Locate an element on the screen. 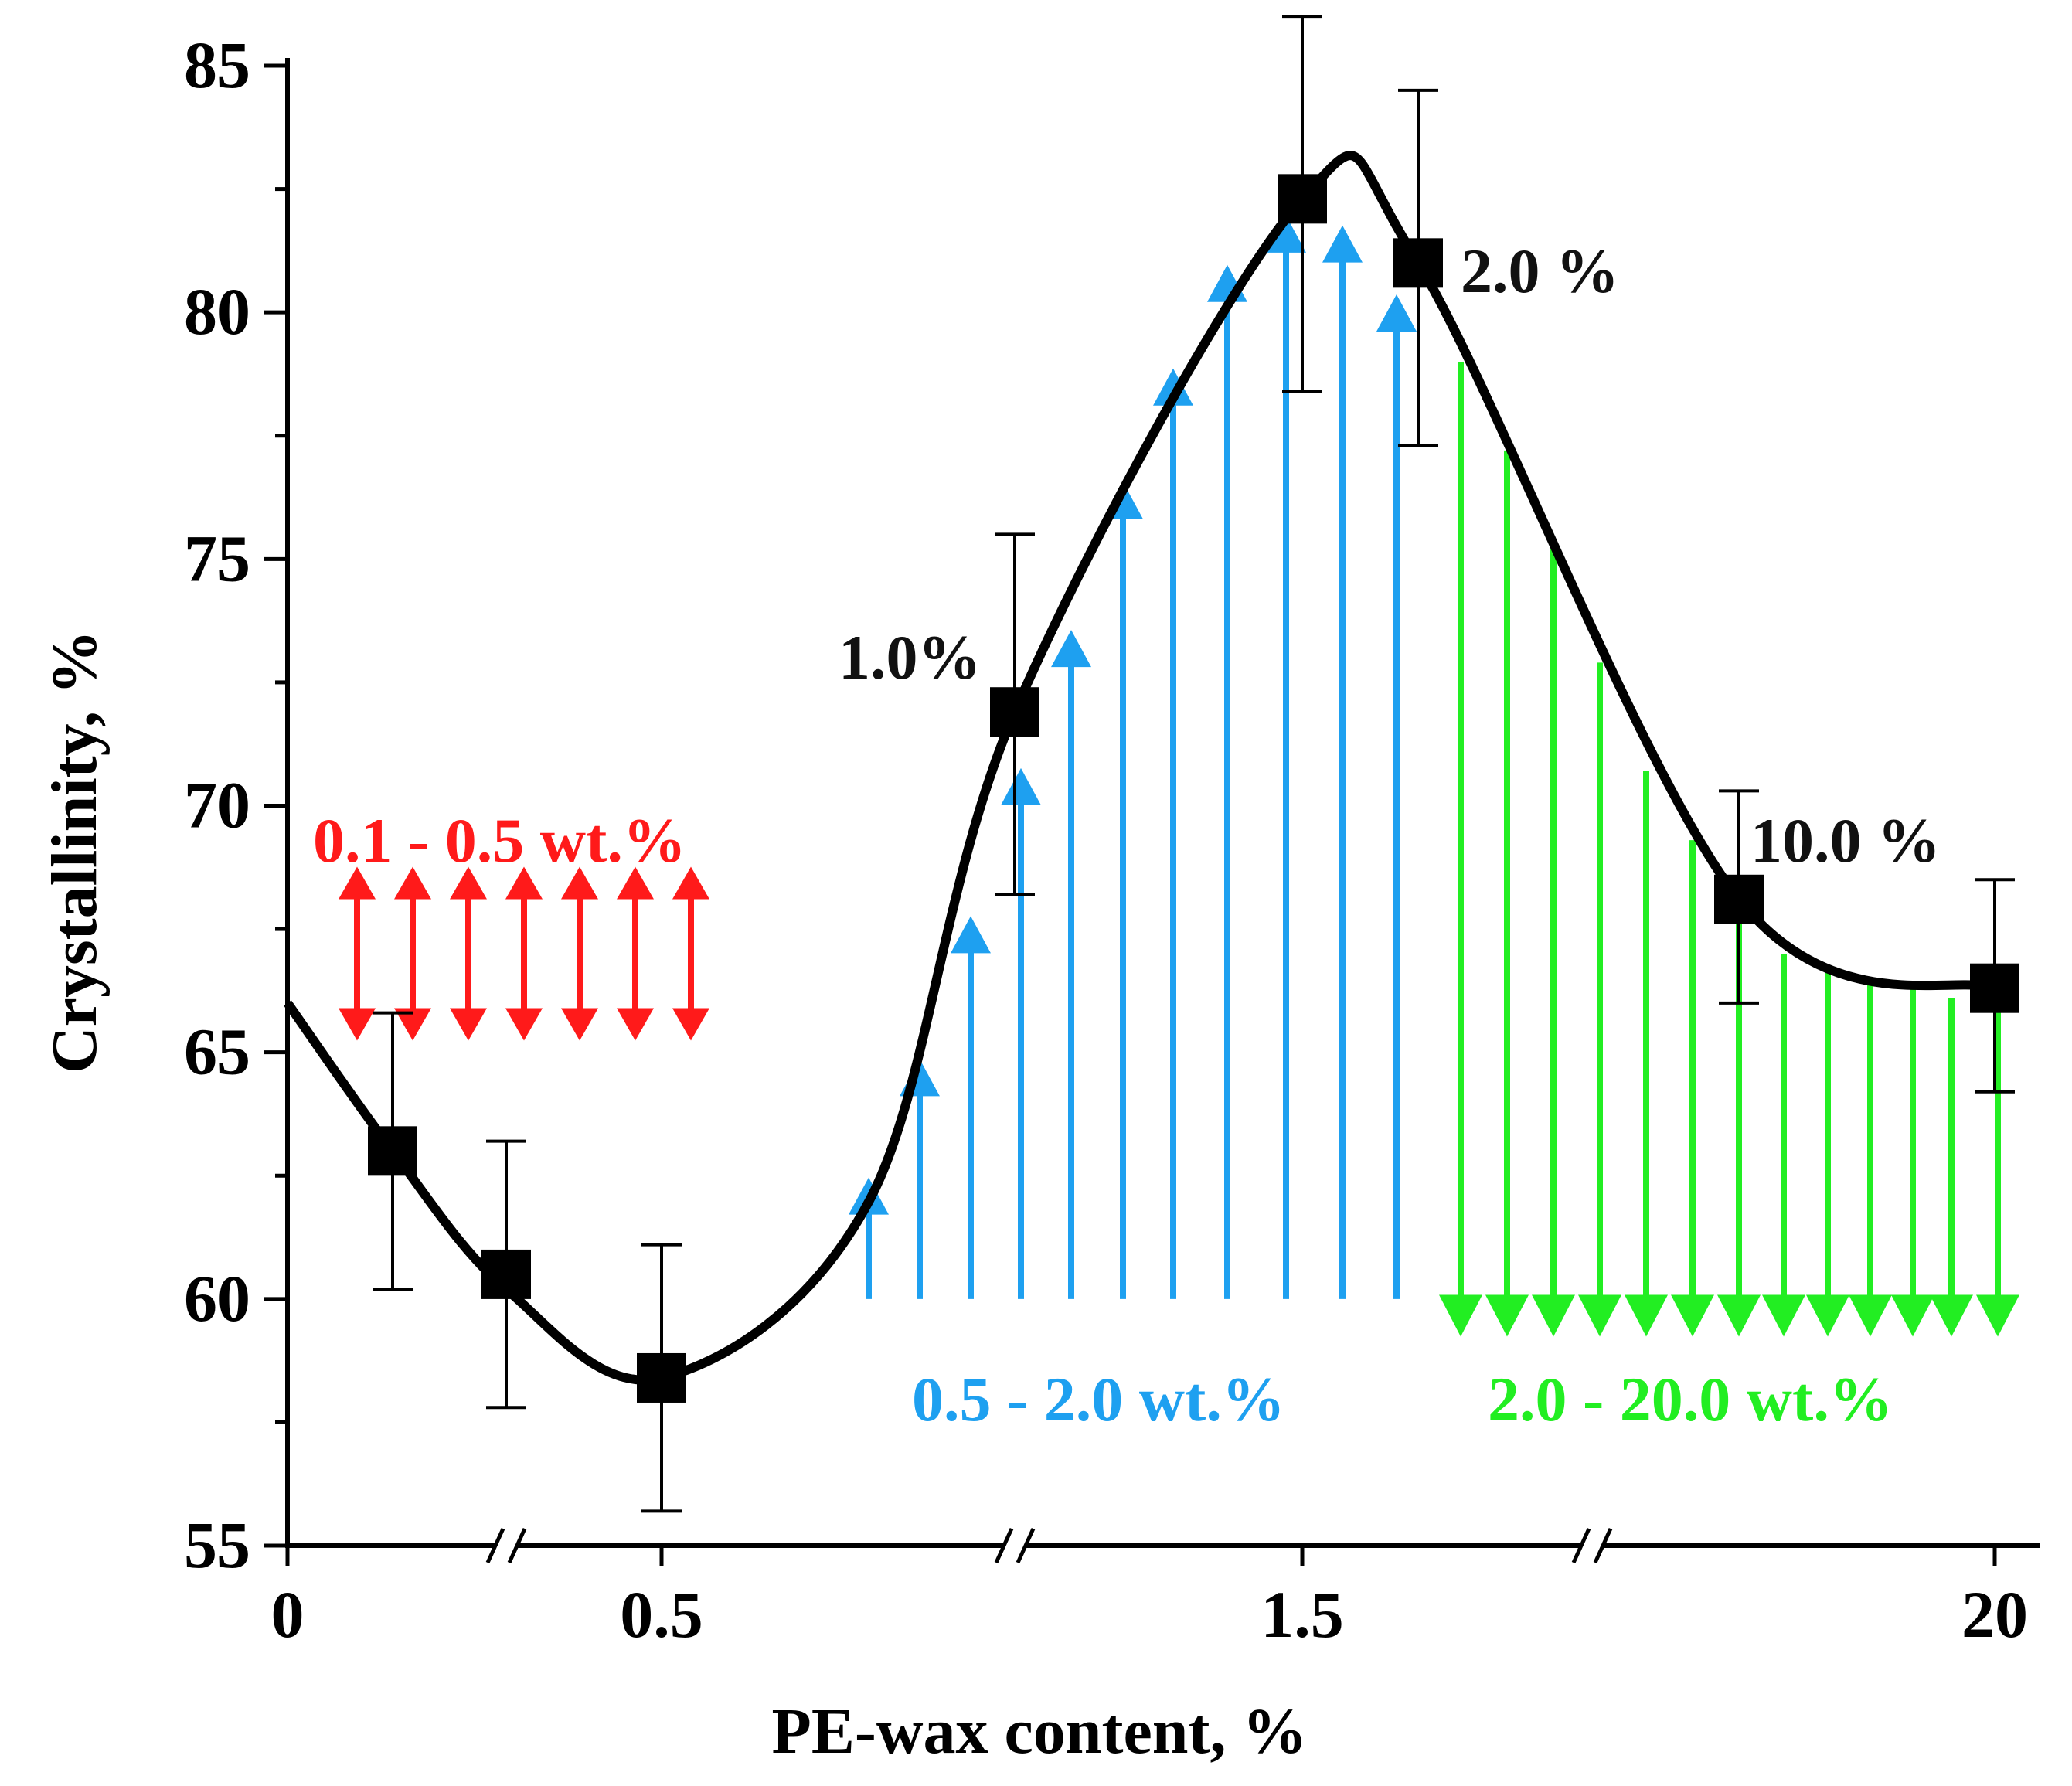 This screenshot has height=1786, width=2072. y-axis-label: Crystallinity, % is located at coordinates (75, 851).